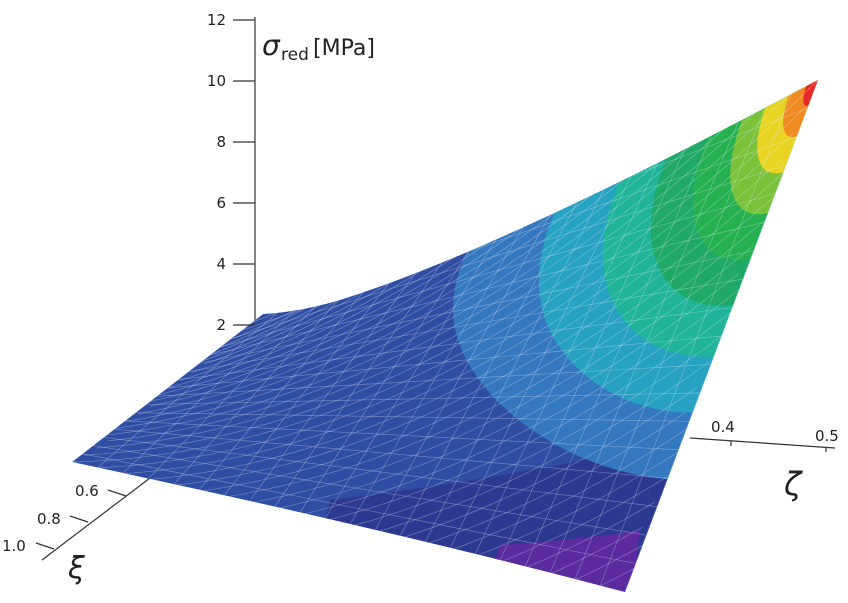 This screenshot has width=848, height=603. I want to click on z-axis-label: σ red [MPa], so click(318, 47).